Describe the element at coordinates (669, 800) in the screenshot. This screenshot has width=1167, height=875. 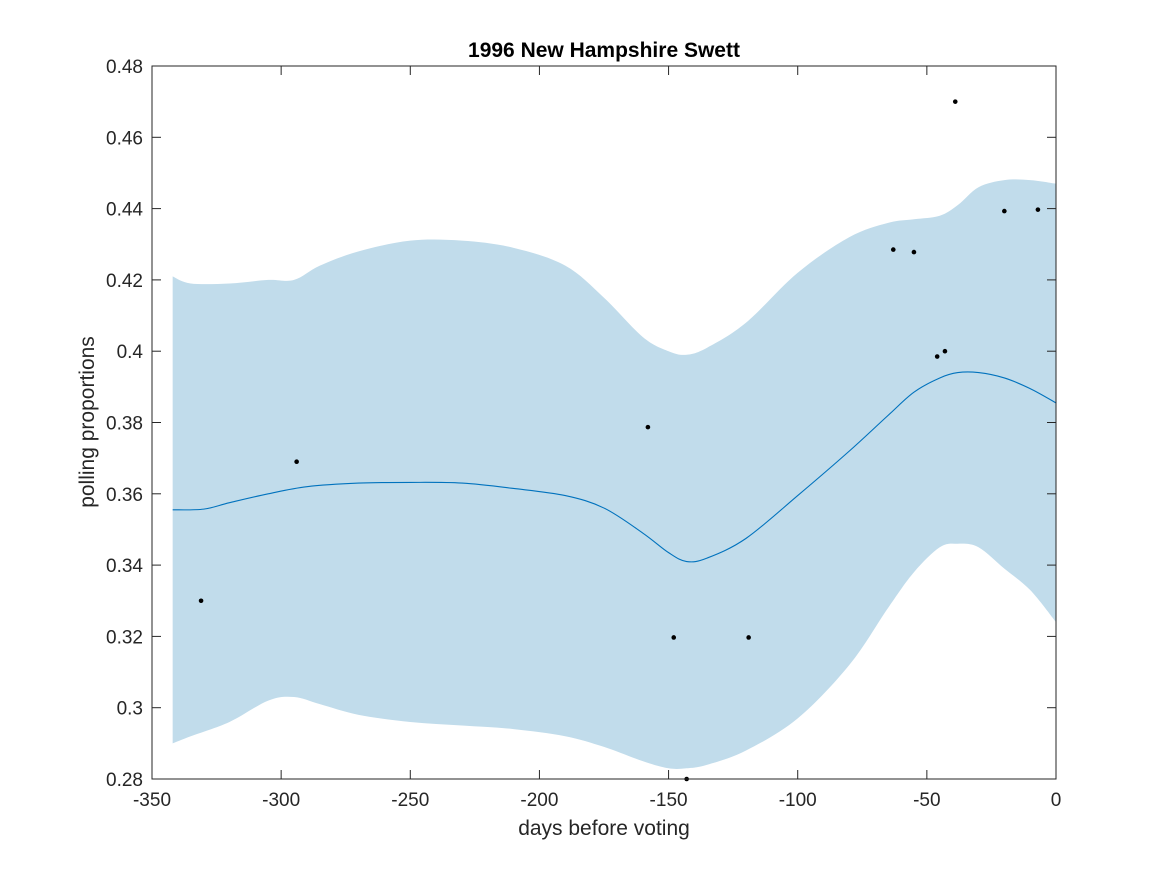
I see `x-tick-label: -150` at that location.